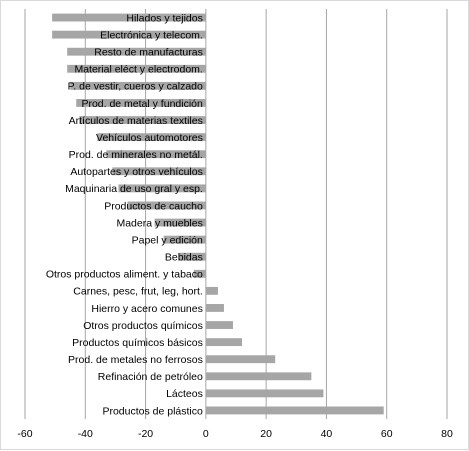 The height and width of the screenshot is (451, 469). What do you see at coordinates (85, 434) in the screenshot?
I see `x-tick-label: -40` at bounding box center [85, 434].